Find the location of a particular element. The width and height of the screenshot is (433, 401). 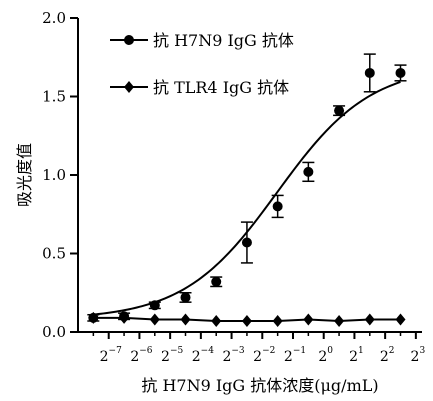

x-tick-label: 2−5 is located at coordinates (172, 355).